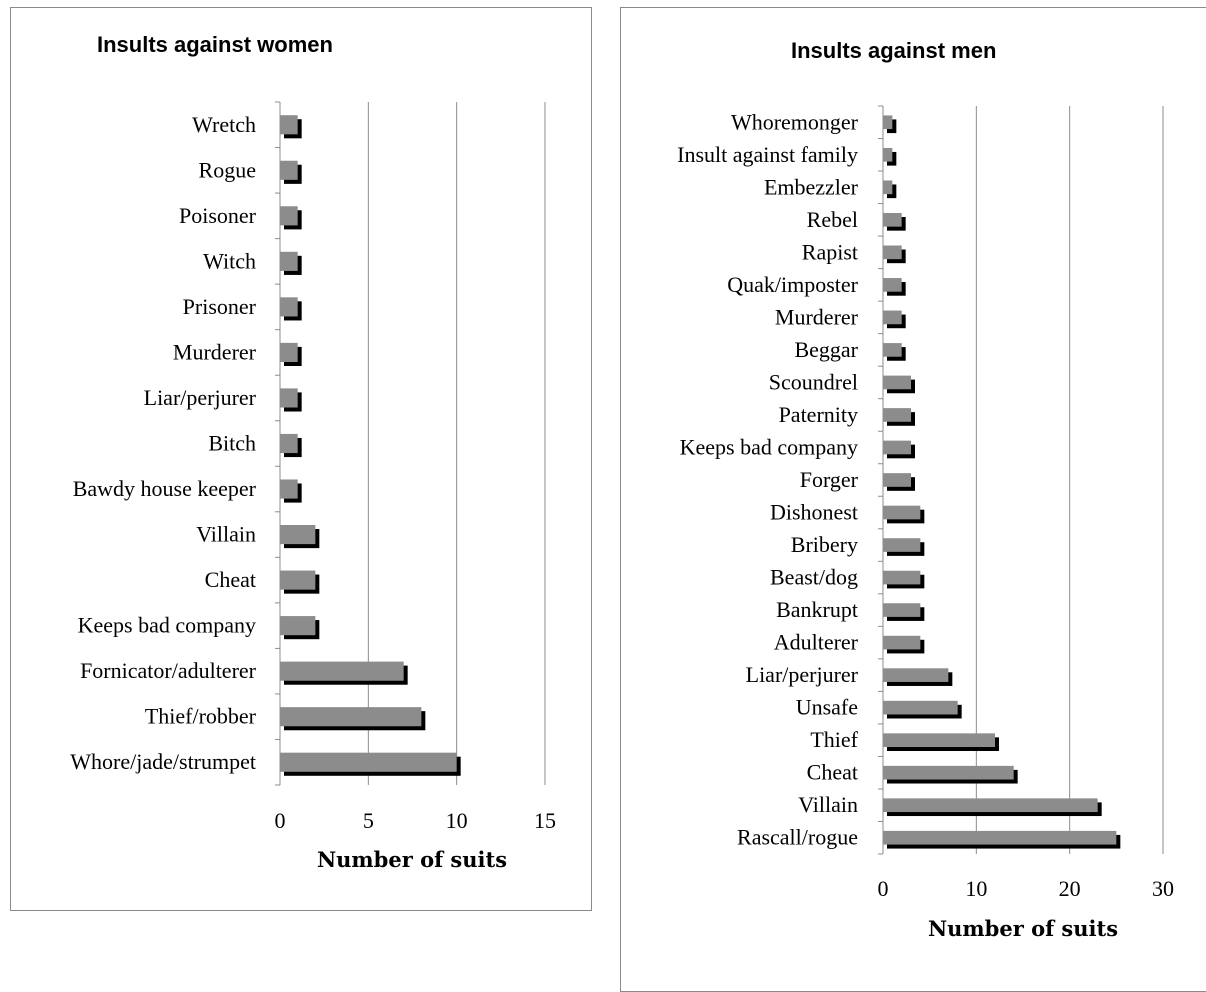 This screenshot has height=992, width=1206. I want to click on men-category-label: Paternity, so click(818, 414).